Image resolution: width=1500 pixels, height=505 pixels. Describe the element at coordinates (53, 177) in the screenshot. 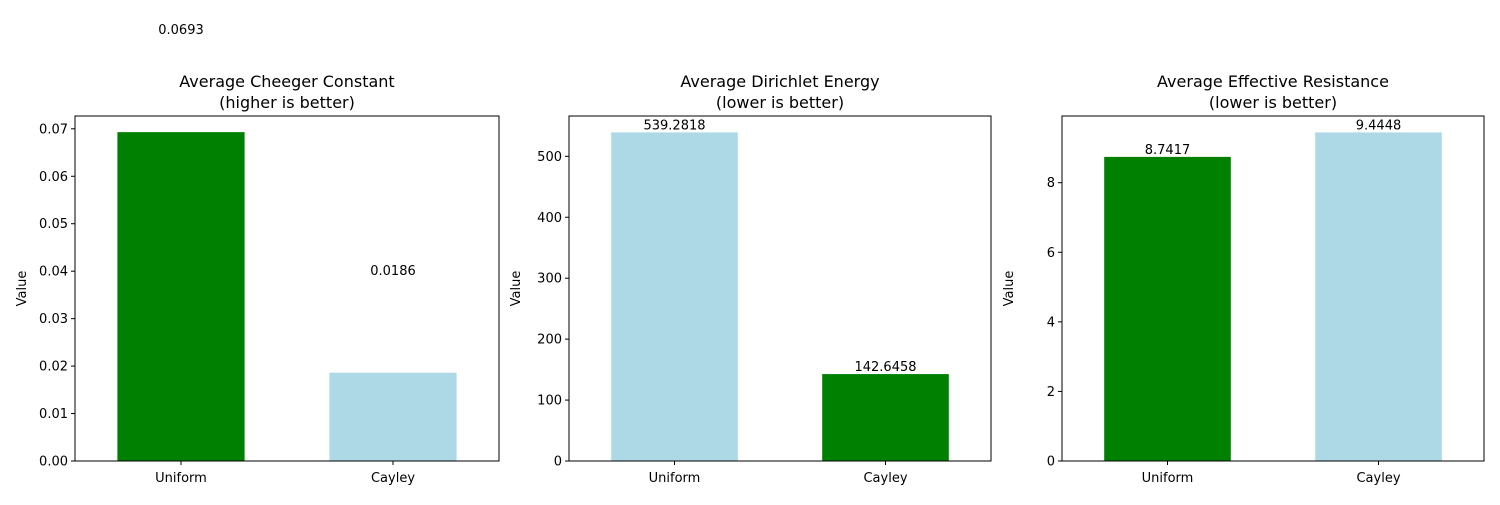

I see `y-tick-label: 0.06` at that location.